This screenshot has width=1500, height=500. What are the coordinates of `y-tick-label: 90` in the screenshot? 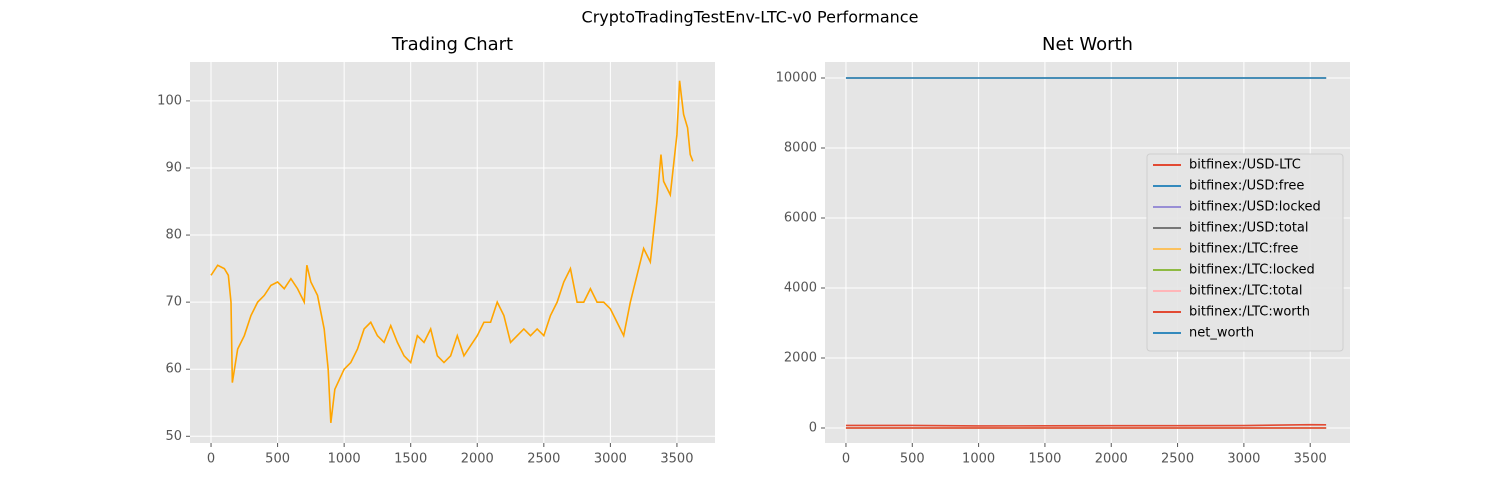 It's located at (173, 167).